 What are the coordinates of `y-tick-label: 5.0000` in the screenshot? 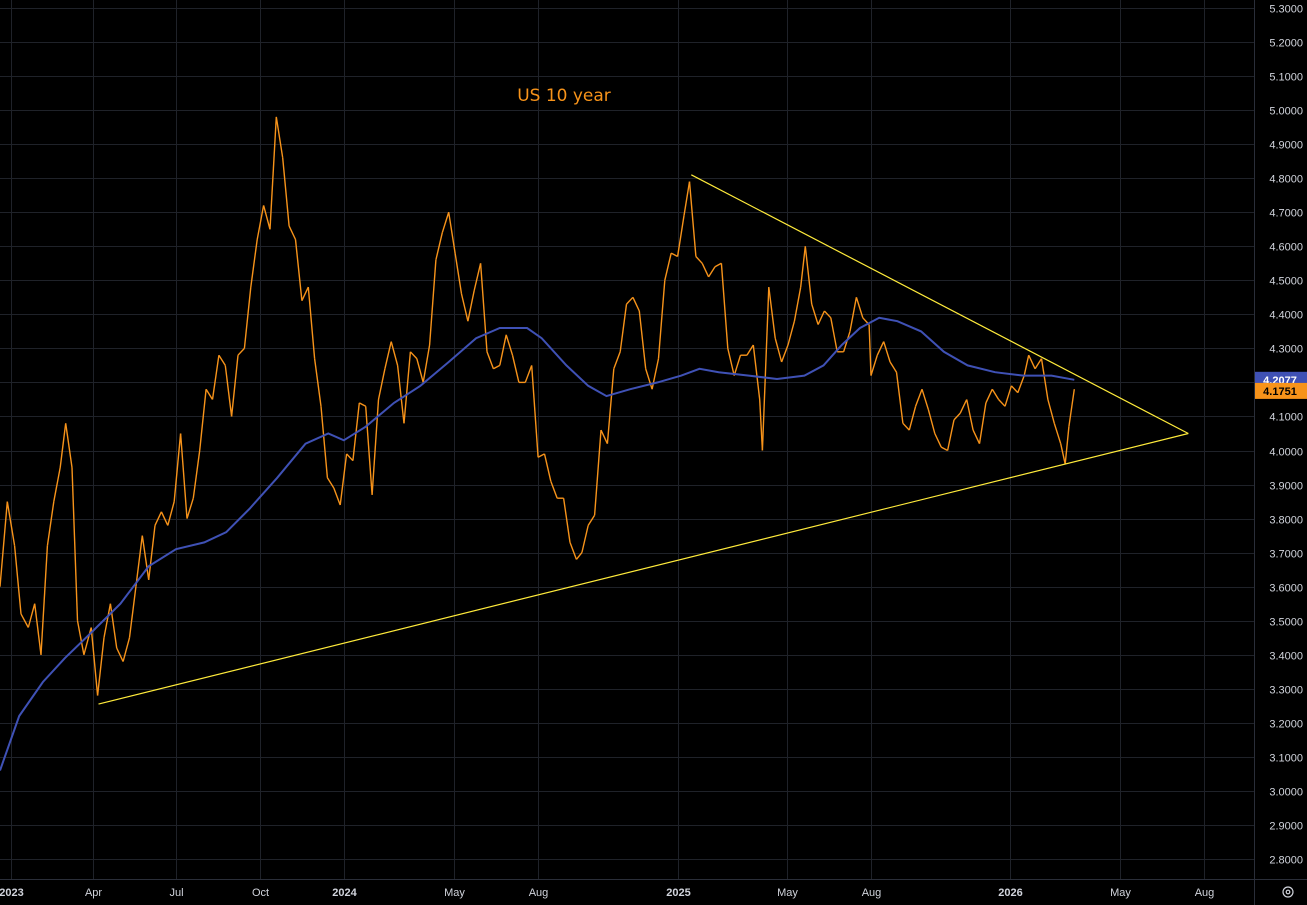 It's located at (1286, 112).